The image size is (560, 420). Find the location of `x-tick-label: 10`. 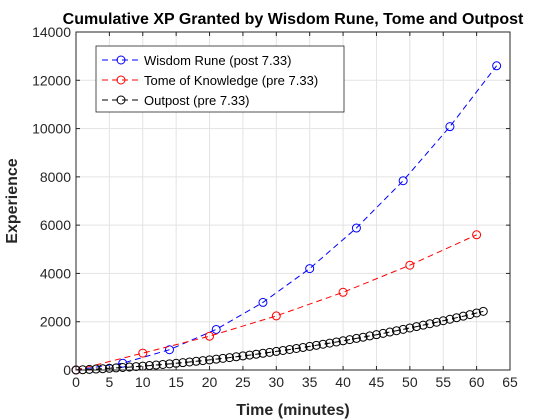

x-tick-label: 10 is located at coordinates (143, 382).